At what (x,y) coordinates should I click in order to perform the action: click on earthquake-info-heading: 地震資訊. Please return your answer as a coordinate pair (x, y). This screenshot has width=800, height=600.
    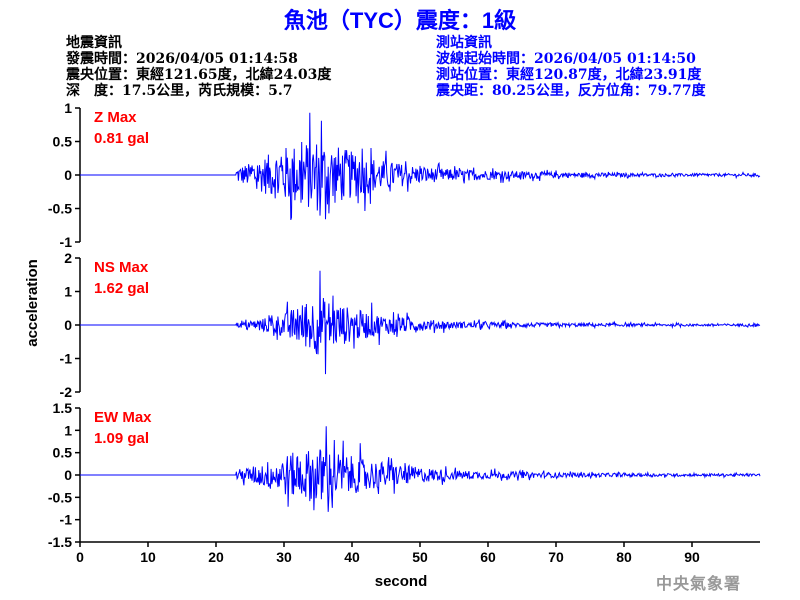
    Looking at the image, I should click on (94, 43).